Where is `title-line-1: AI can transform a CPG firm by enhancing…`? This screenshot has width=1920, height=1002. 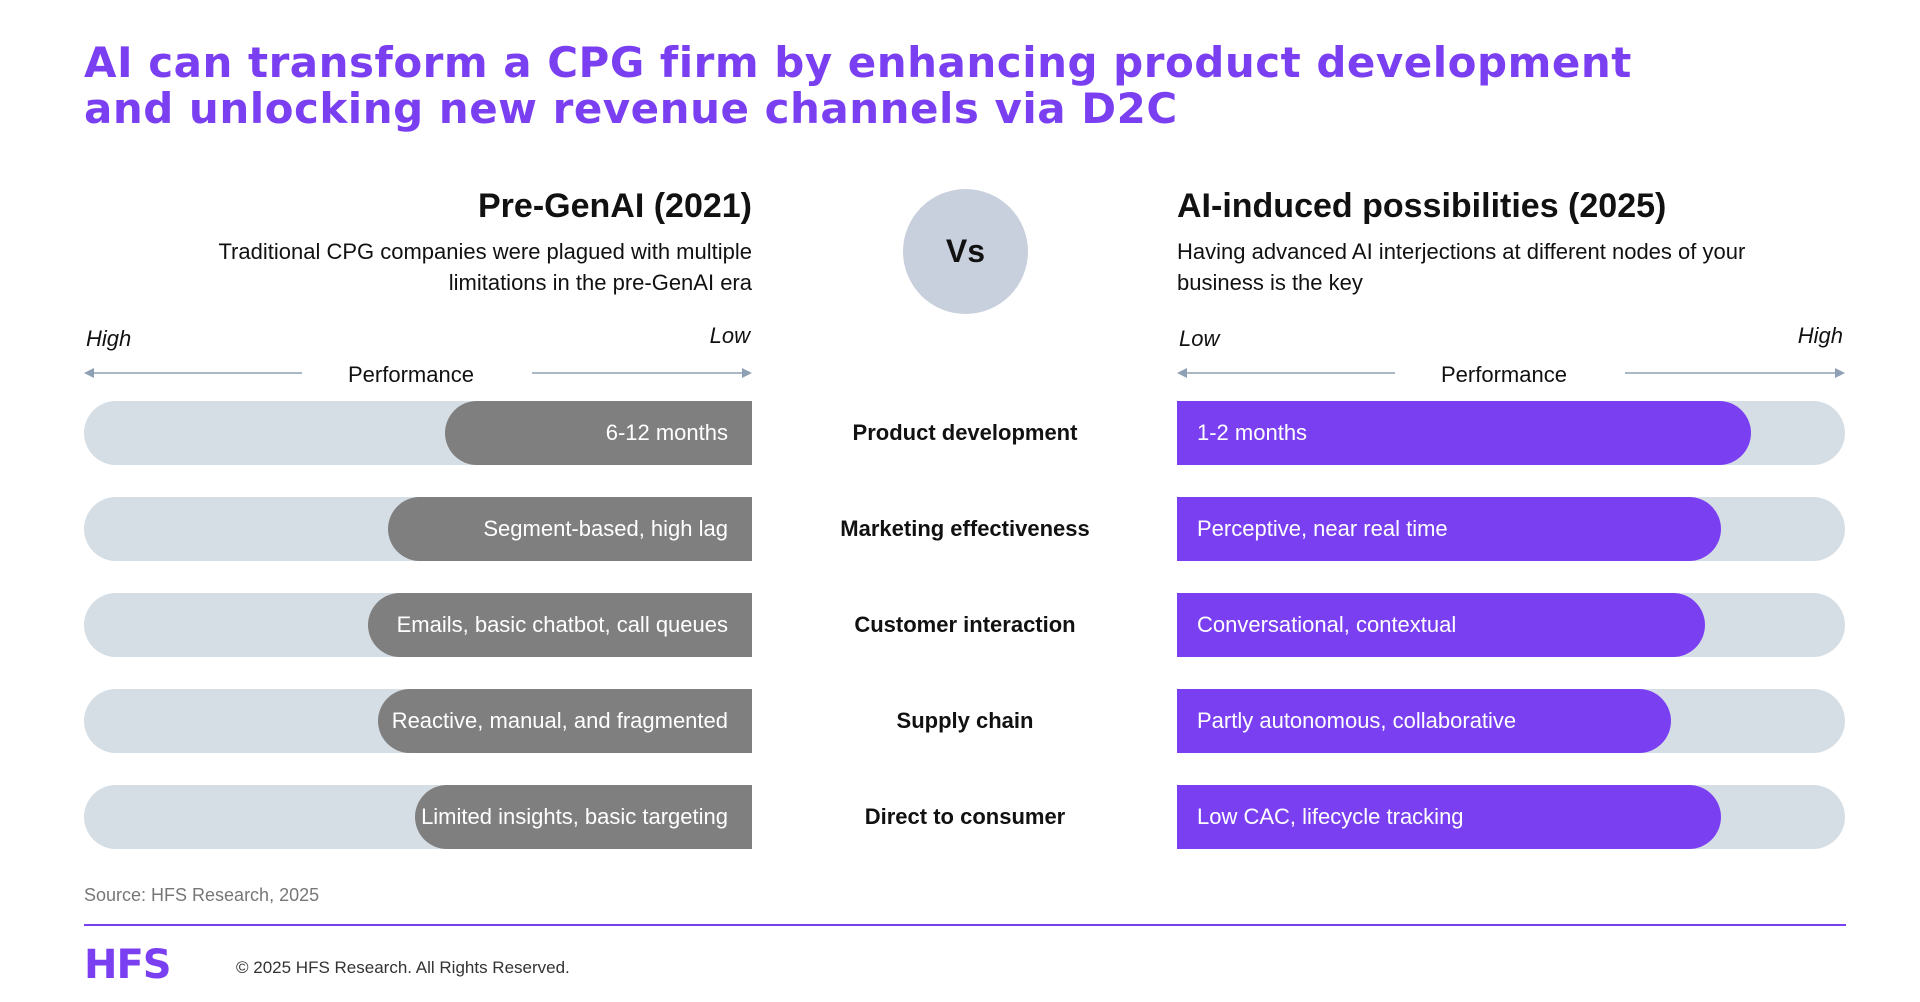
title-line-1: AI can transform a CPG firm by enhancing… is located at coordinates (858, 62).